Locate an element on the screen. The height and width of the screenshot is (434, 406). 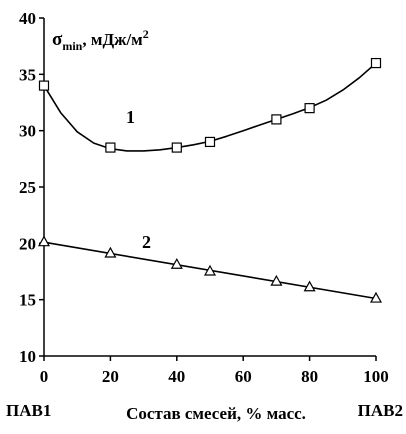
y-axis-title-superscript: 2 is located at coordinates (146, 34).